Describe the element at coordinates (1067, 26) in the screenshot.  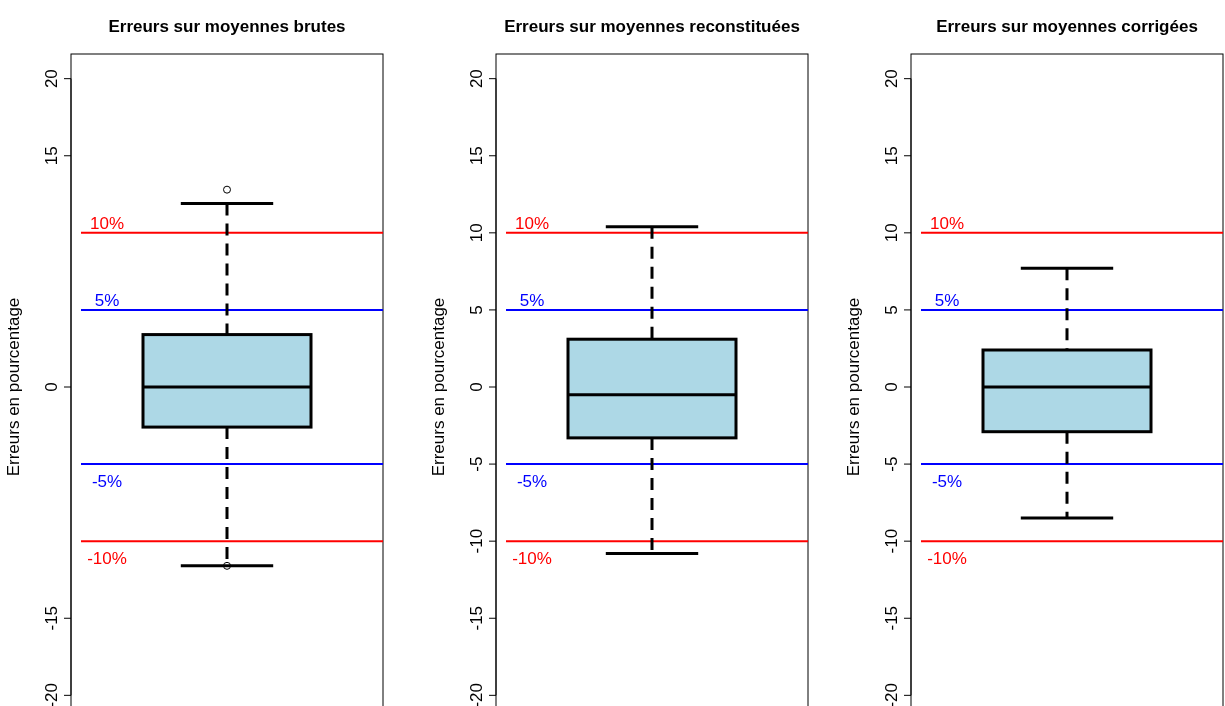
I see `chart-title: Erreurs sur moyennes corrigées` at that location.